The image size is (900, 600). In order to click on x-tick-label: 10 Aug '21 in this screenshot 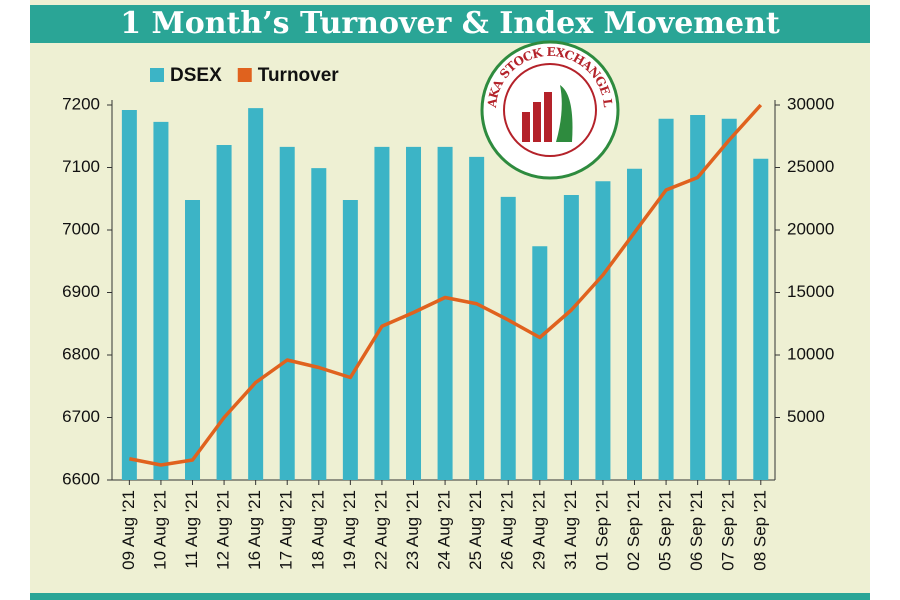, I will do `click(159, 530)`.